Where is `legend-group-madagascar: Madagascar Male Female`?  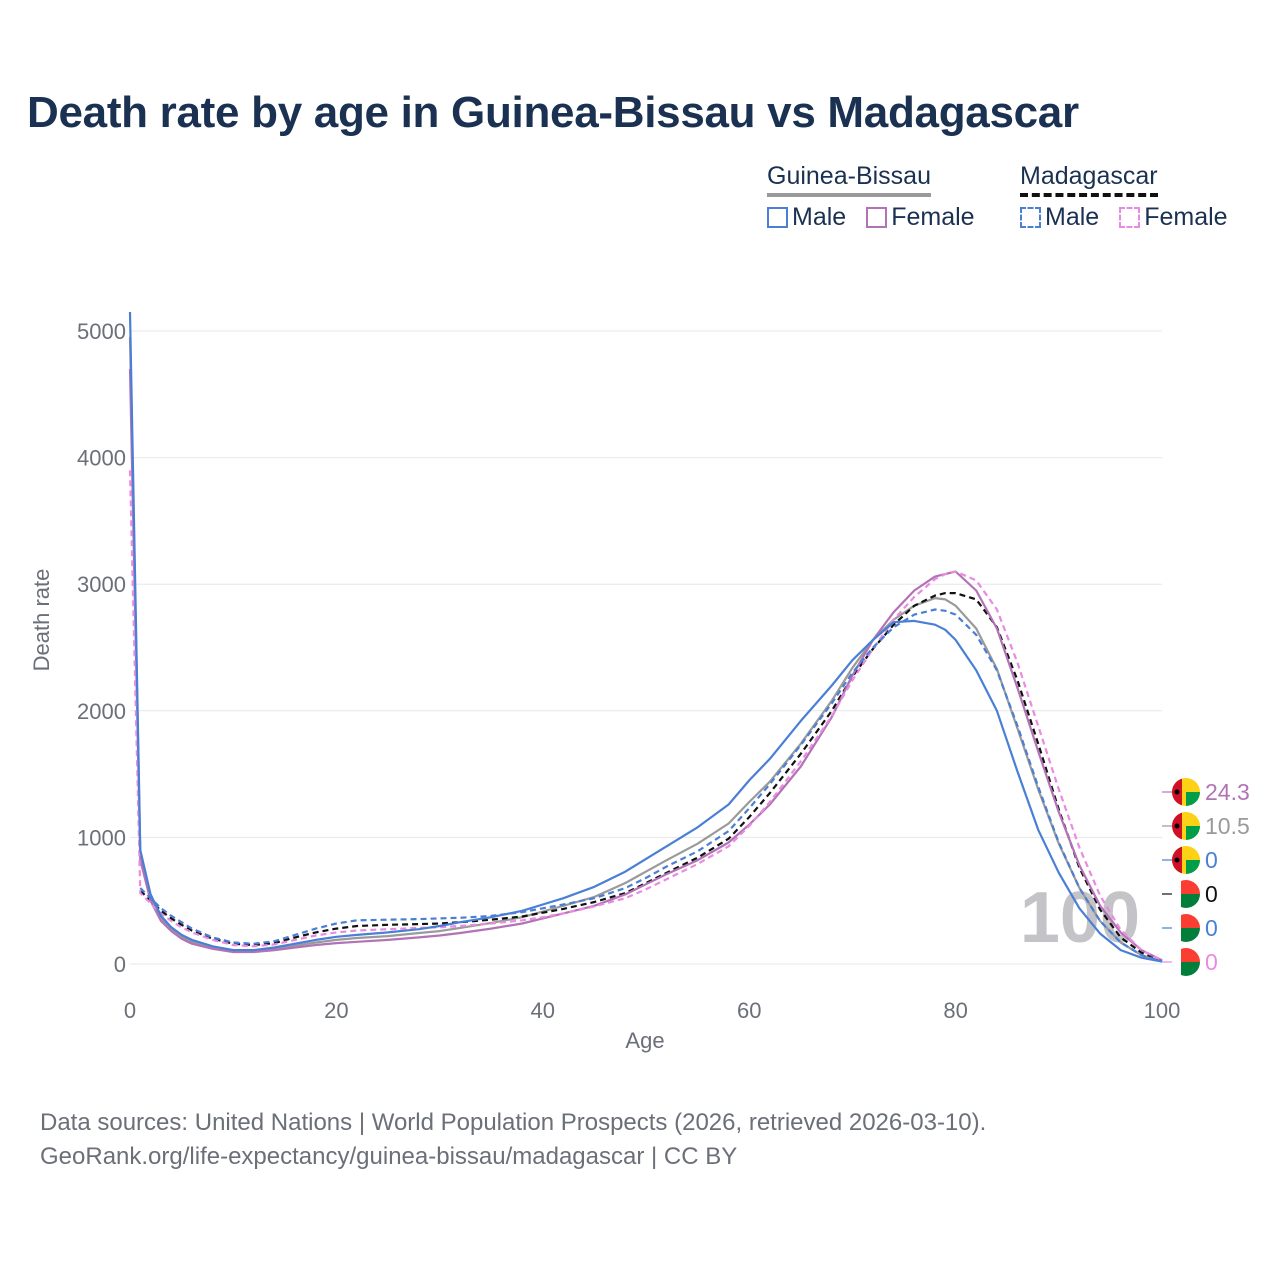 legend-group-madagascar: Madagascar Male Female is located at coordinates (1124, 197).